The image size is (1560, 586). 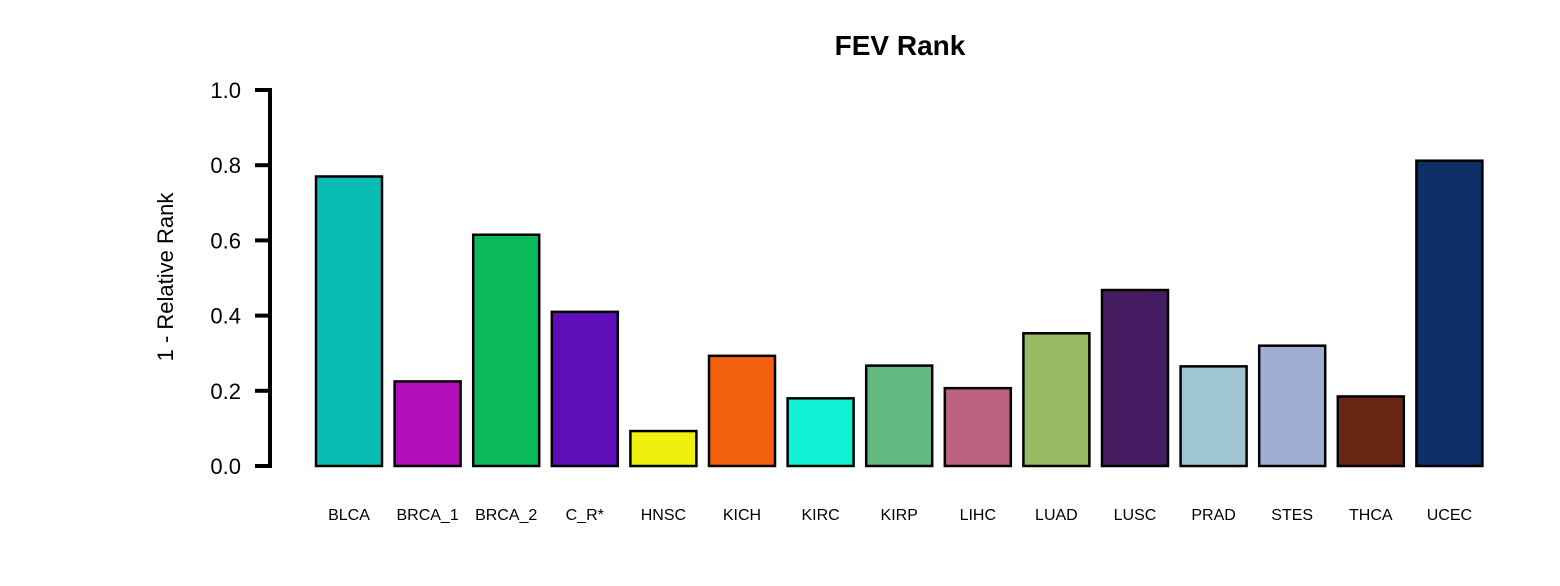 What do you see at coordinates (978, 427) in the screenshot?
I see `bar-lihc` at bounding box center [978, 427].